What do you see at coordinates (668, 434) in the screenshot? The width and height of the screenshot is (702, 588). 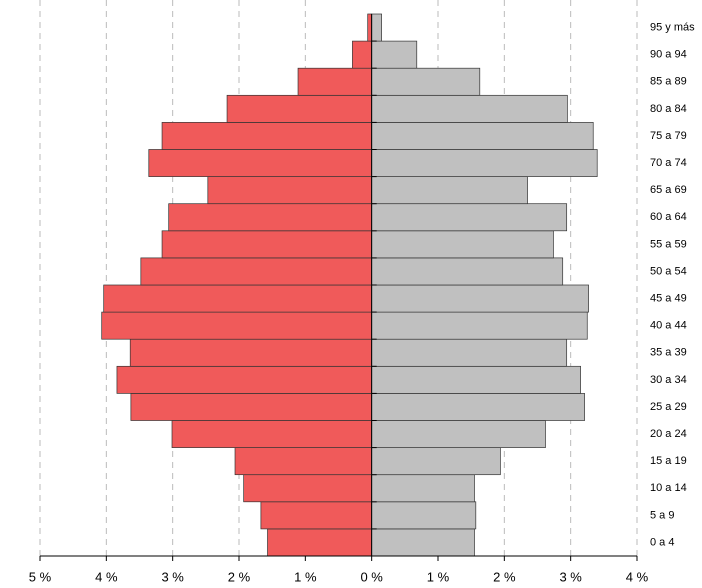 I see `category-label: 20 a 24` at bounding box center [668, 434].